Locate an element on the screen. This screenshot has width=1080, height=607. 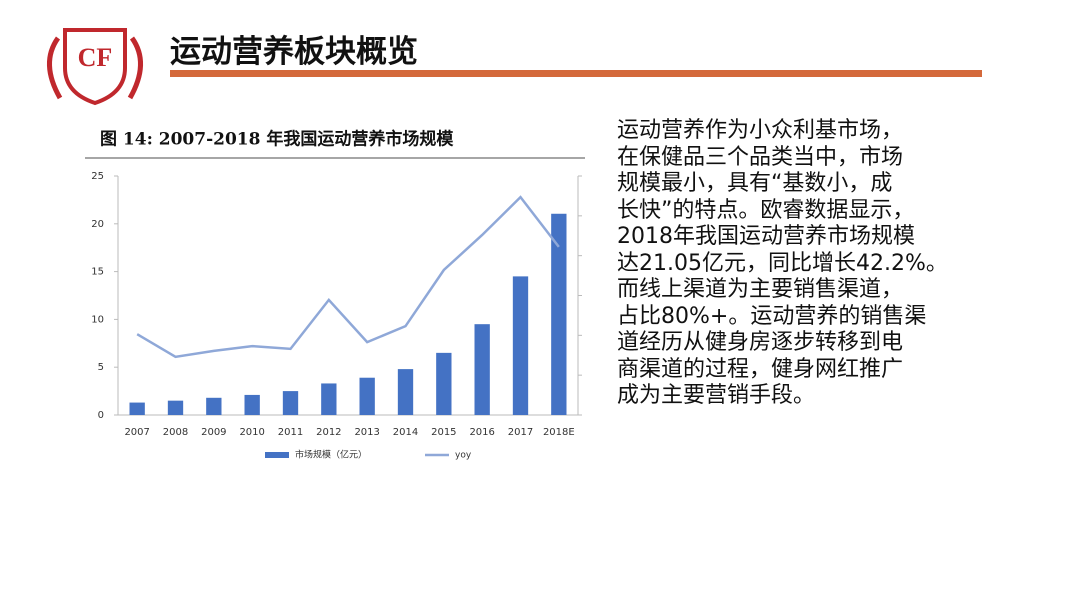
x-tick-label: 2014 is located at coordinates (405, 432).